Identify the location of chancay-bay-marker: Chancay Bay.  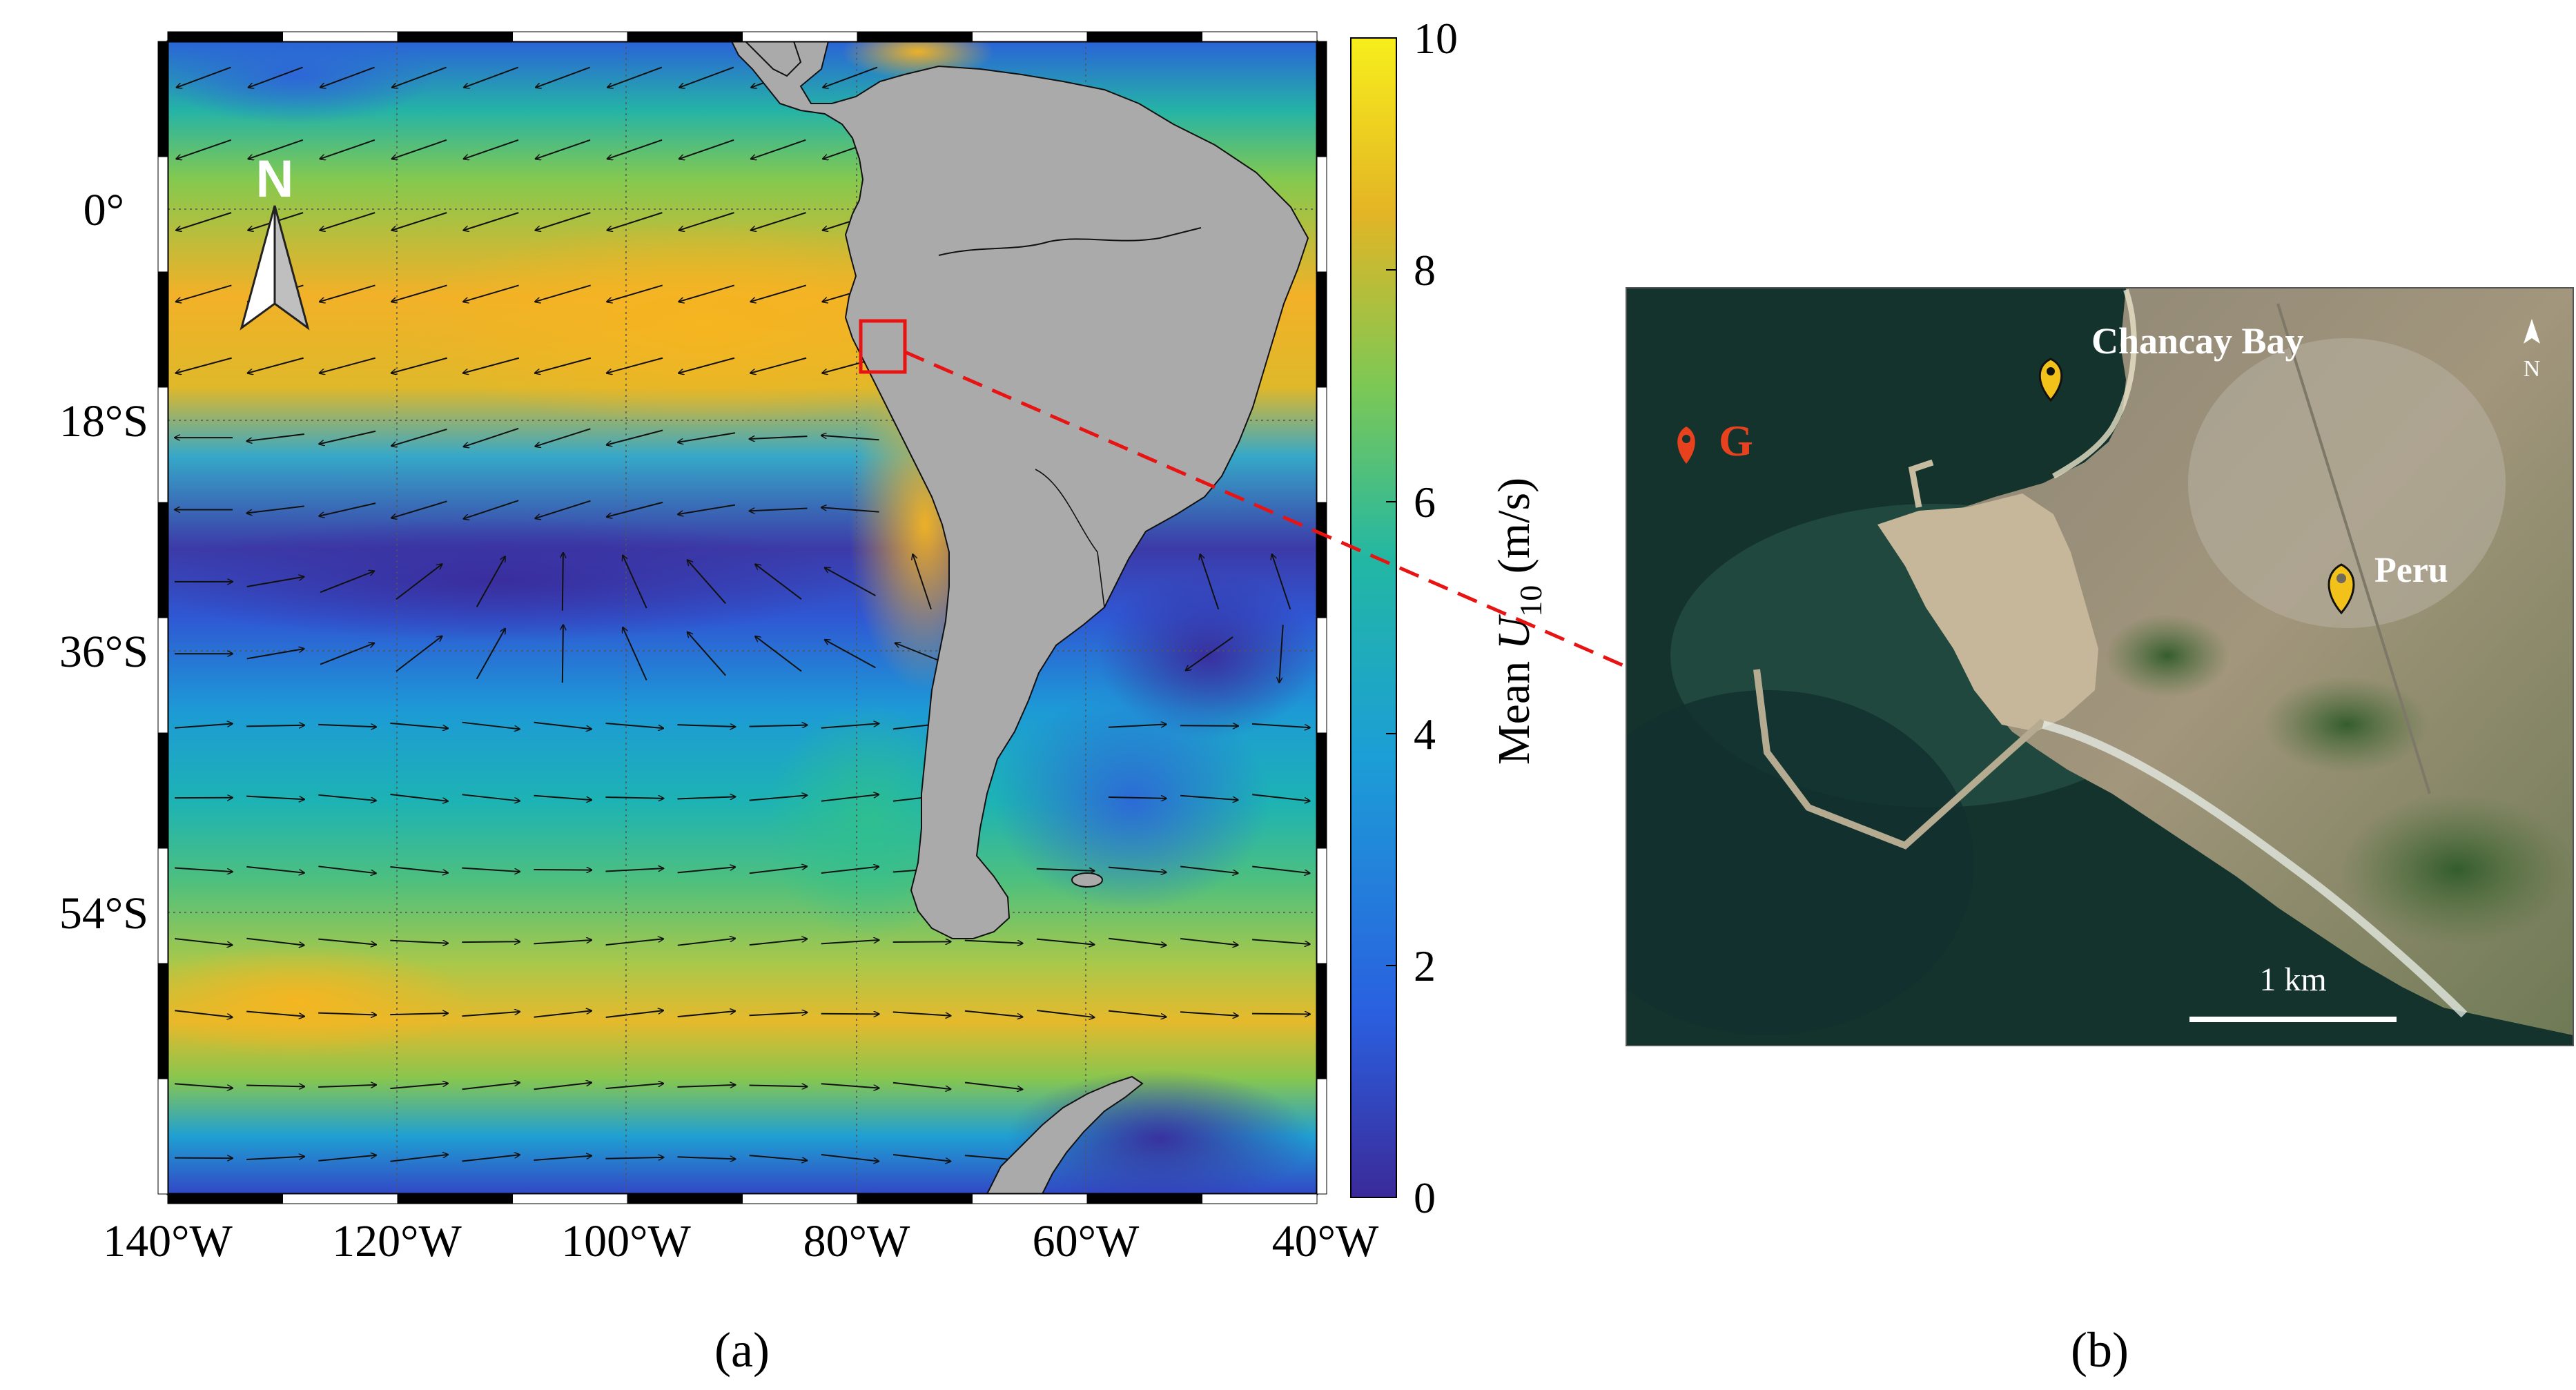
(2171, 361).